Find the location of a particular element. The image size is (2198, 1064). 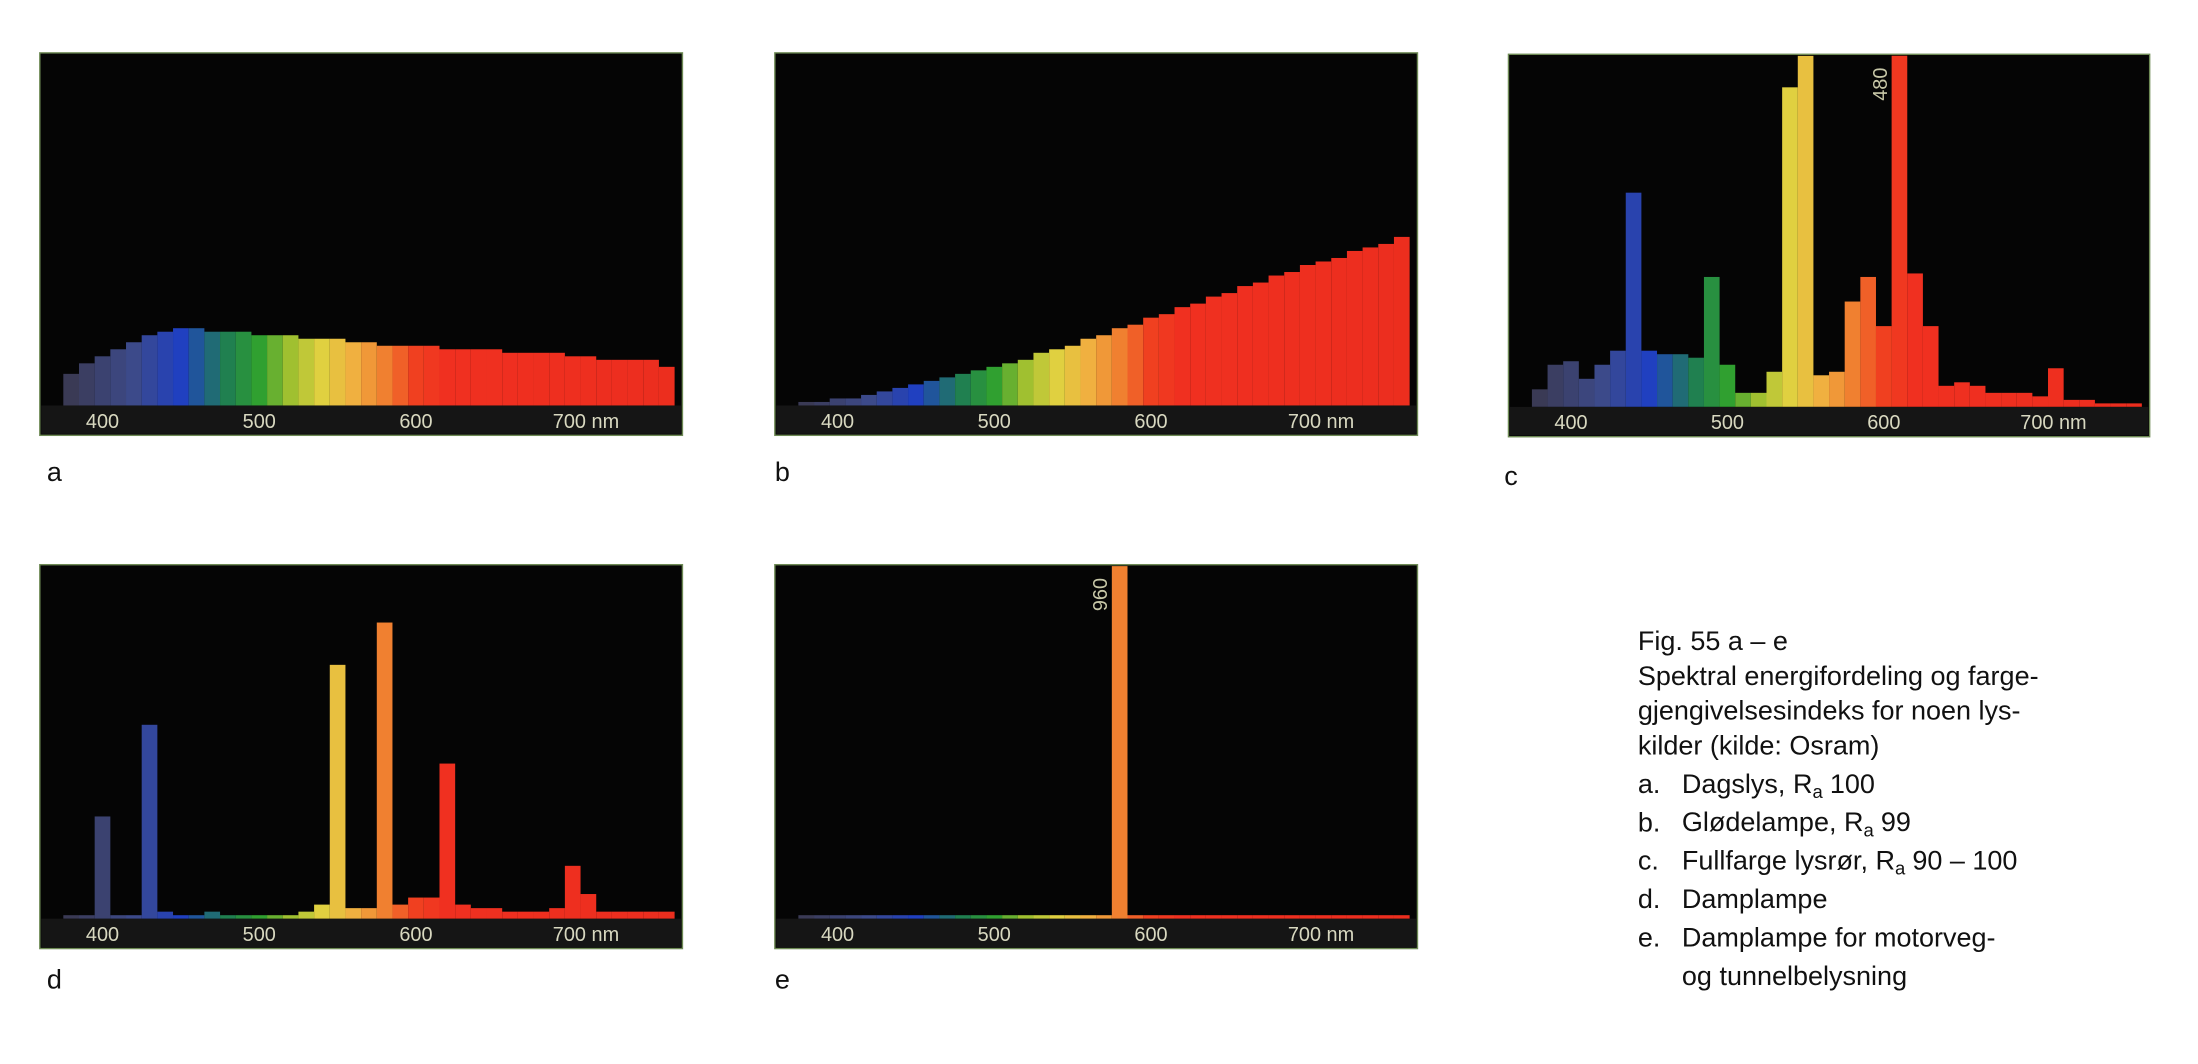

item-main: Damplampe for motorveg- is located at coordinates (1839, 937).